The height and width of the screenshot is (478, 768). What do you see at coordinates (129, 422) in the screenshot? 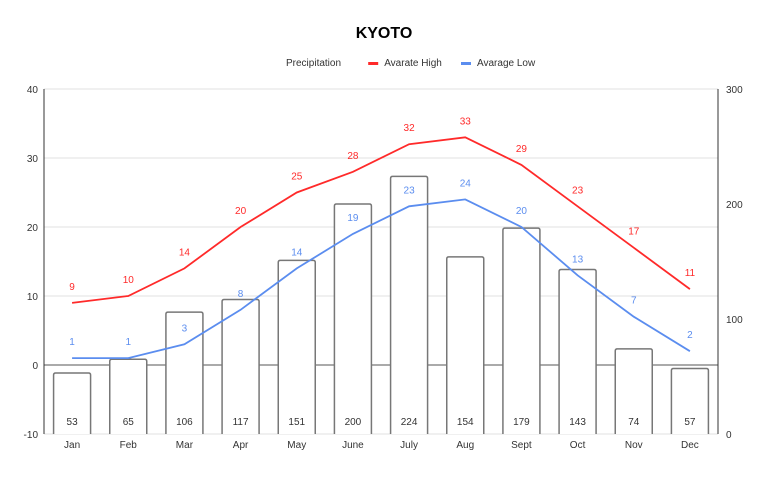
I see `bar-value-label: 65` at bounding box center [129, 422].